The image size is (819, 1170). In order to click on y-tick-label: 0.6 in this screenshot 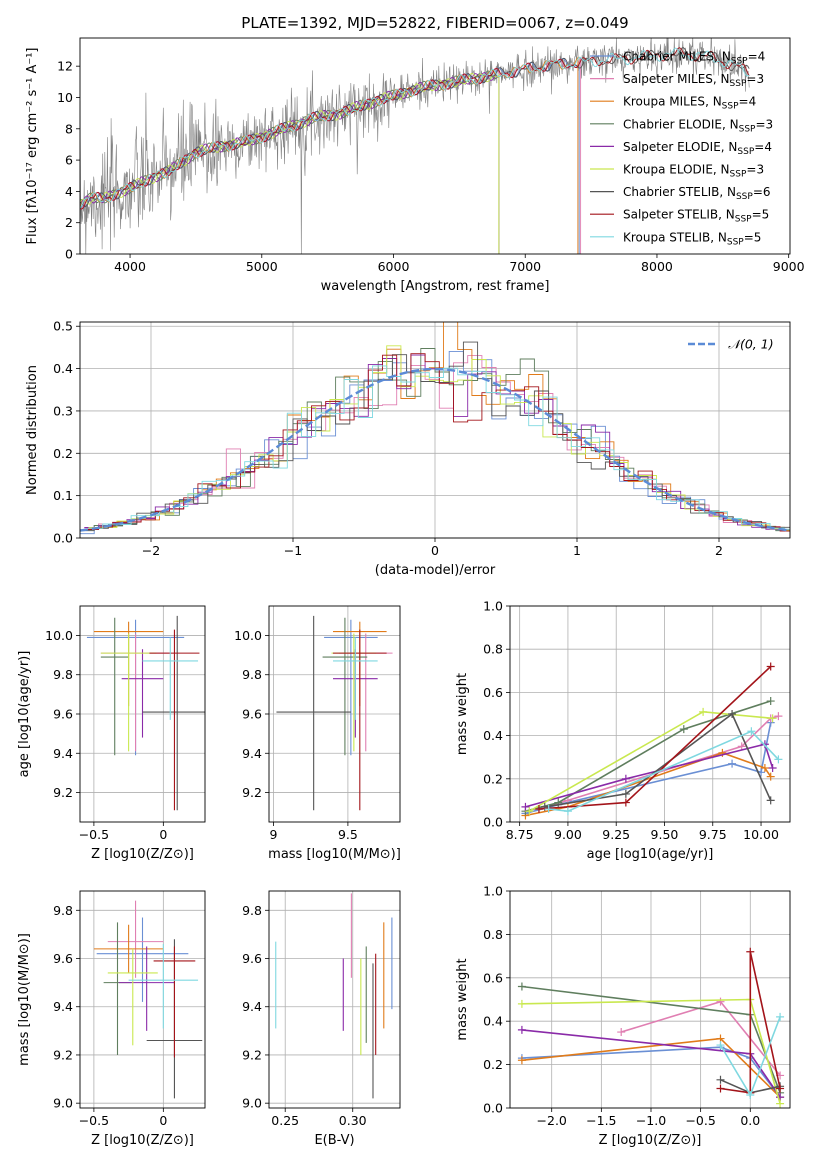, I will do `click(493, 977)`.